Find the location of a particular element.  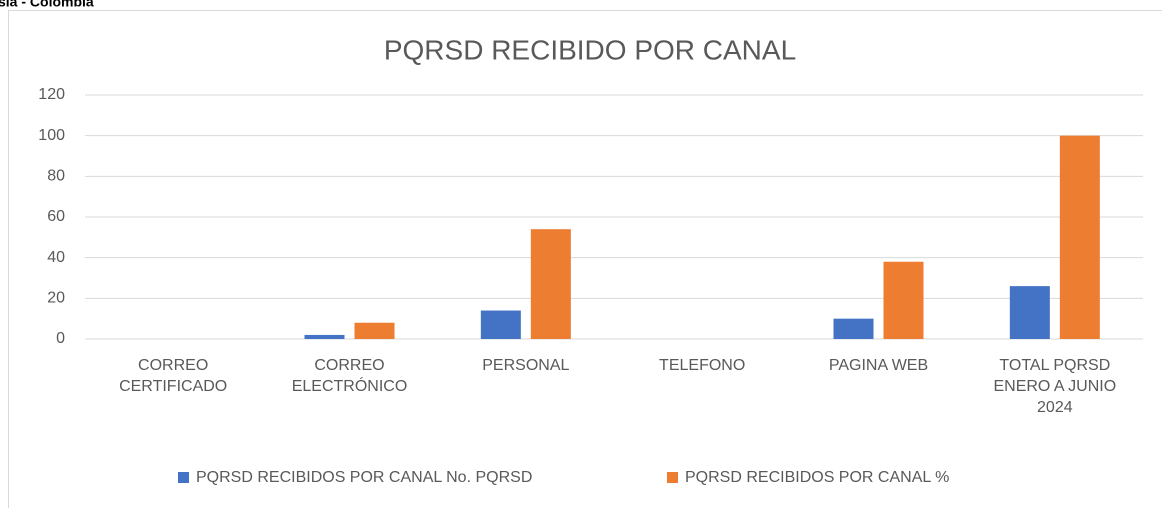

legend-label: PQRSD RECIBIDOS POR CANAL No. PQRSD is located at coordinates (364, 477).